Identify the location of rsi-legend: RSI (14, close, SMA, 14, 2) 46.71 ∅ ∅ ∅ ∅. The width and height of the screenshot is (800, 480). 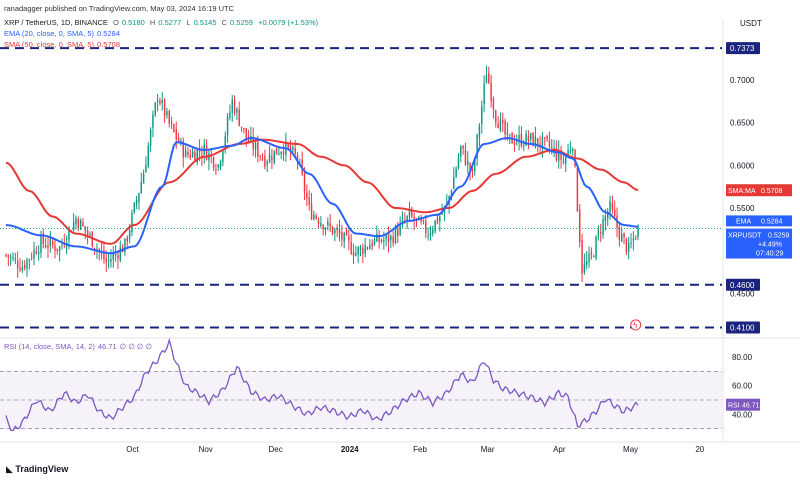
(79, 347).